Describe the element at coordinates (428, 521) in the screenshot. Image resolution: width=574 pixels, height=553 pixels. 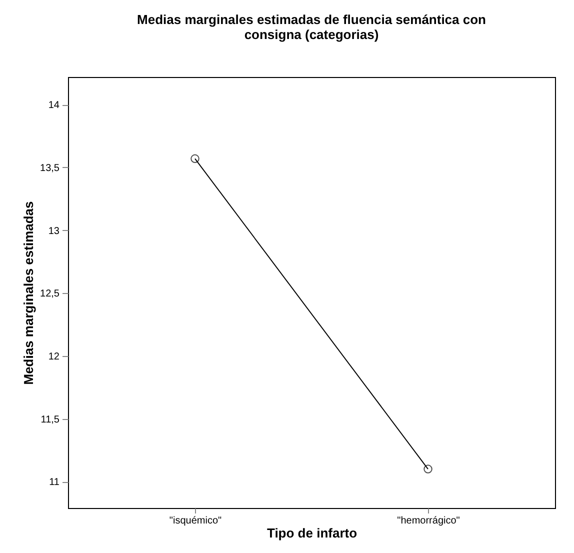
I see `x-tick-label: "hemorrágico"` at that location.